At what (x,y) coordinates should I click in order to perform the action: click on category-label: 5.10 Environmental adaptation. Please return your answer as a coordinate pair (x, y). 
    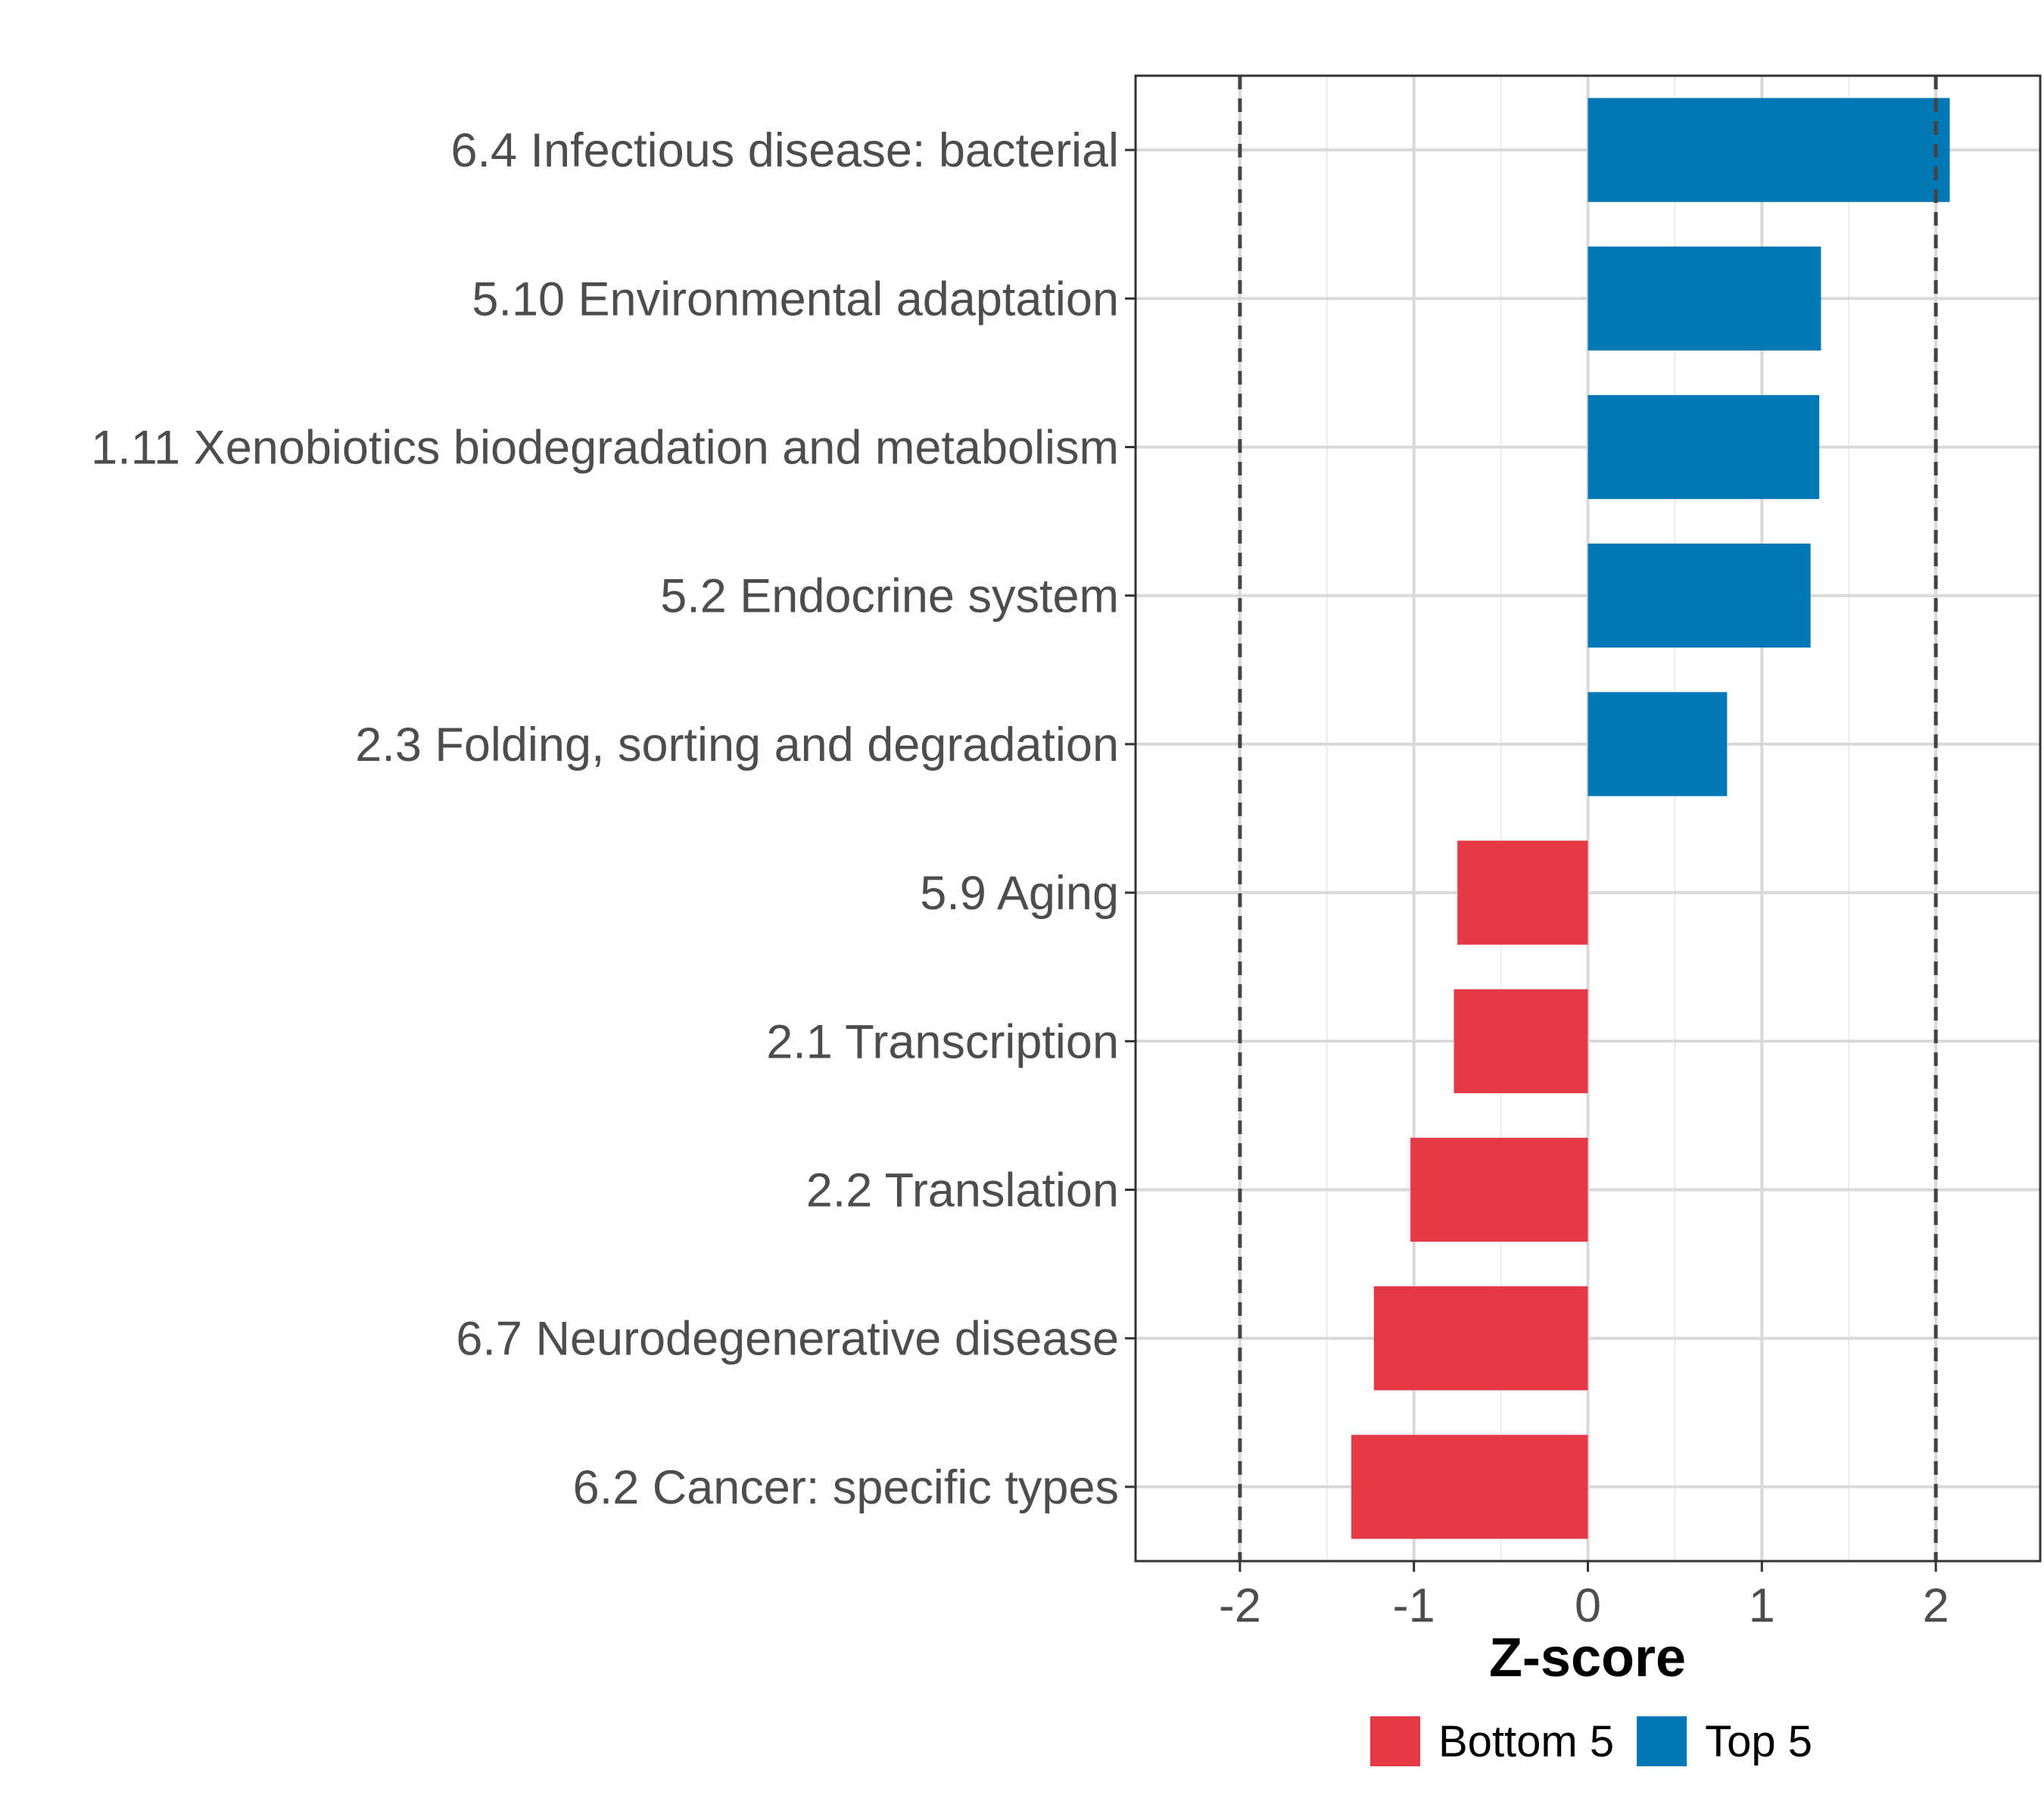
    Looking at the image, I should click on (796, 299).